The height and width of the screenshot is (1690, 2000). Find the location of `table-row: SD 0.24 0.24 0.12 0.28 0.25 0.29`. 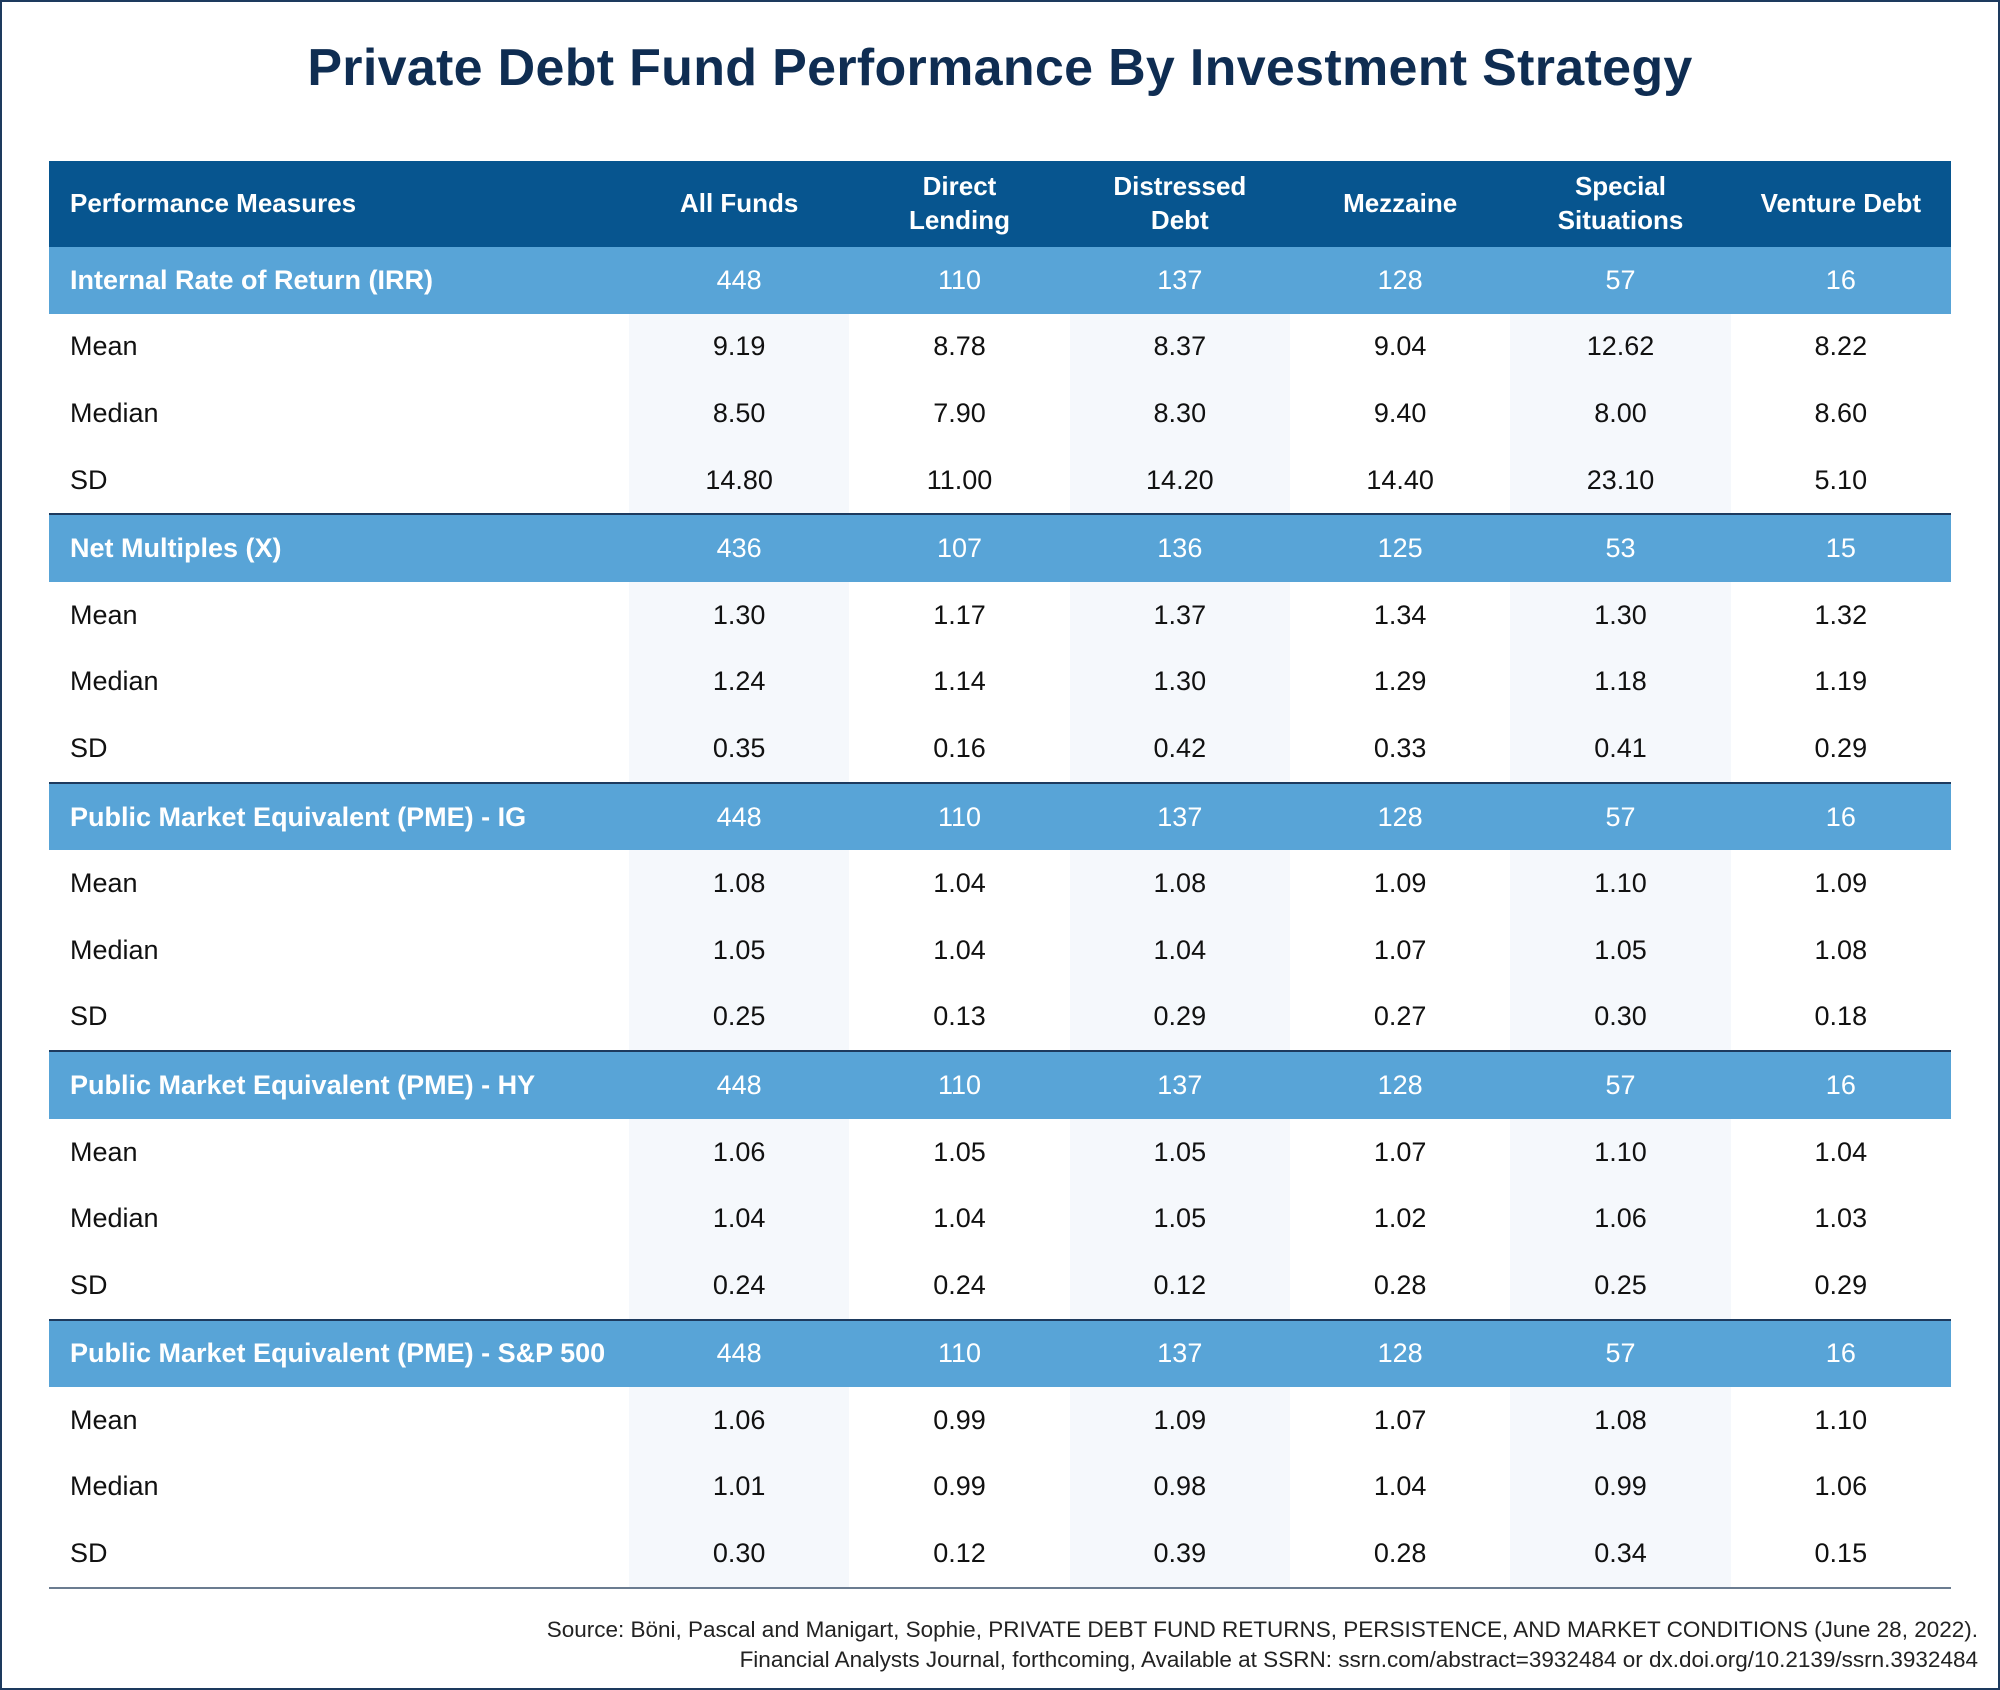

table-row: SD 0.24 0.24 0.12 0.28 0.25 0.29 is located at coordinates (1000, 1285).